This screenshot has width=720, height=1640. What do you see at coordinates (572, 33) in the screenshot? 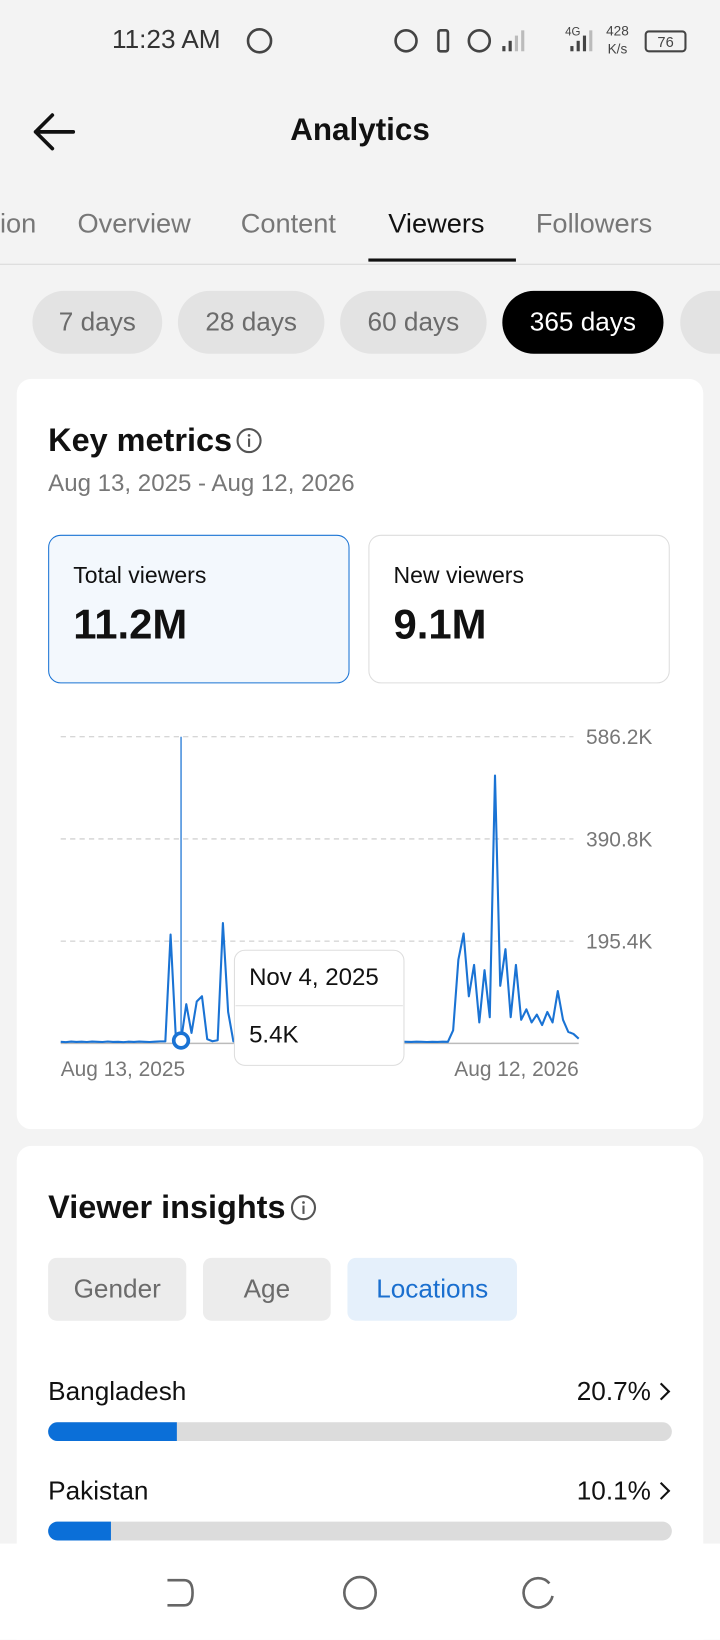
I see `network-type: 4G` at bounding box center [572, 33].